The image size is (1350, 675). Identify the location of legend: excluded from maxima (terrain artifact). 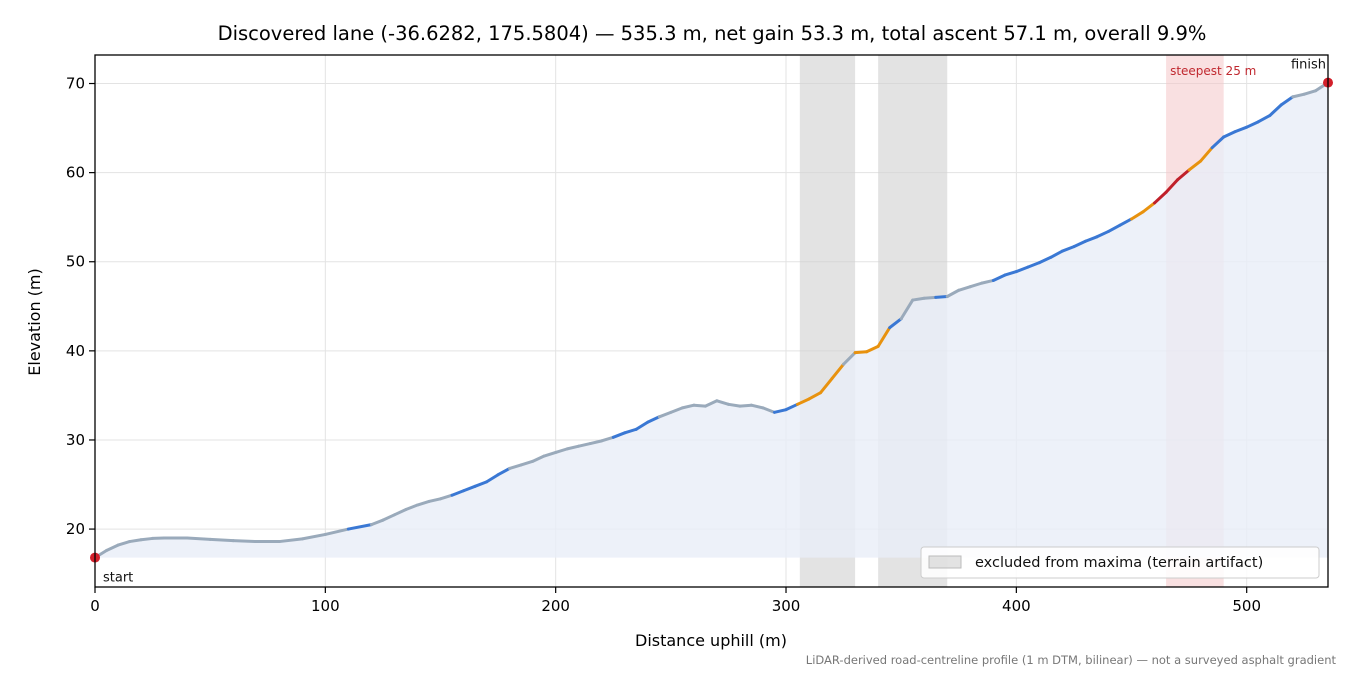
(1120, 562).